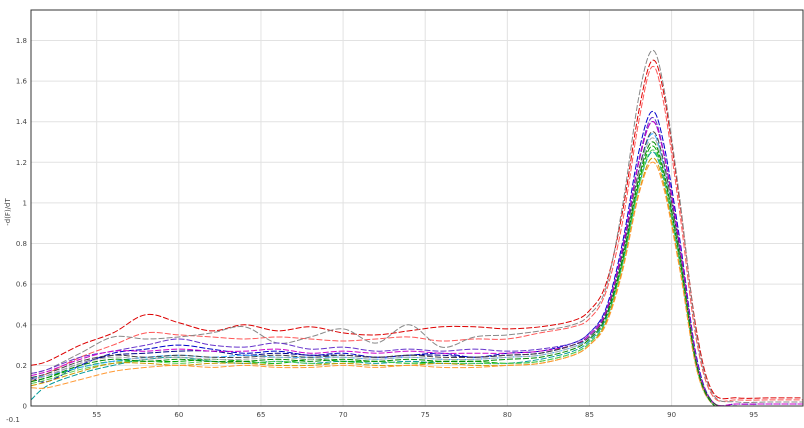  I want to click on y-tick-label: 1, so click(25, 203).